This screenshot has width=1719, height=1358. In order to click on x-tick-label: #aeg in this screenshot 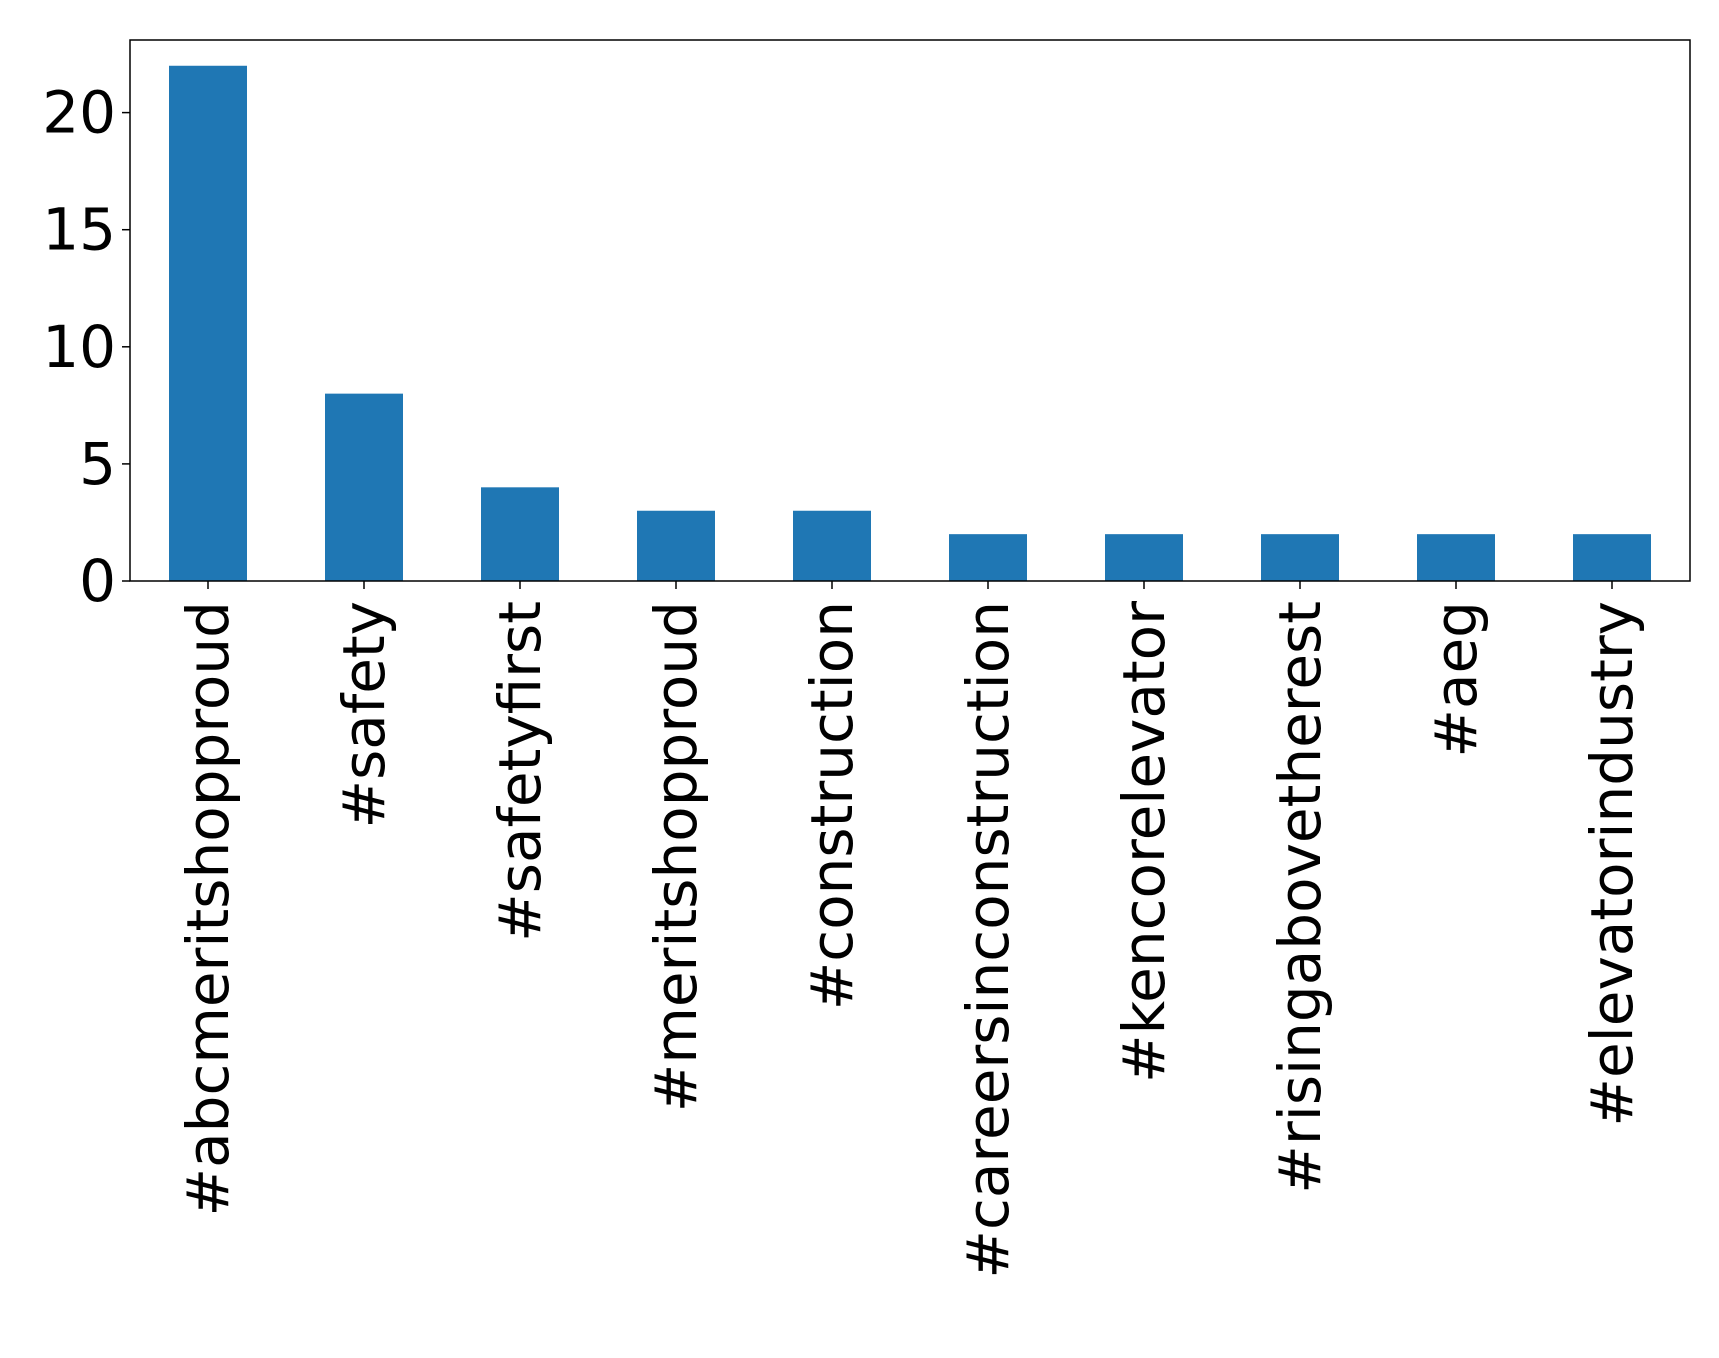, I will do `click(1456, 679)`.